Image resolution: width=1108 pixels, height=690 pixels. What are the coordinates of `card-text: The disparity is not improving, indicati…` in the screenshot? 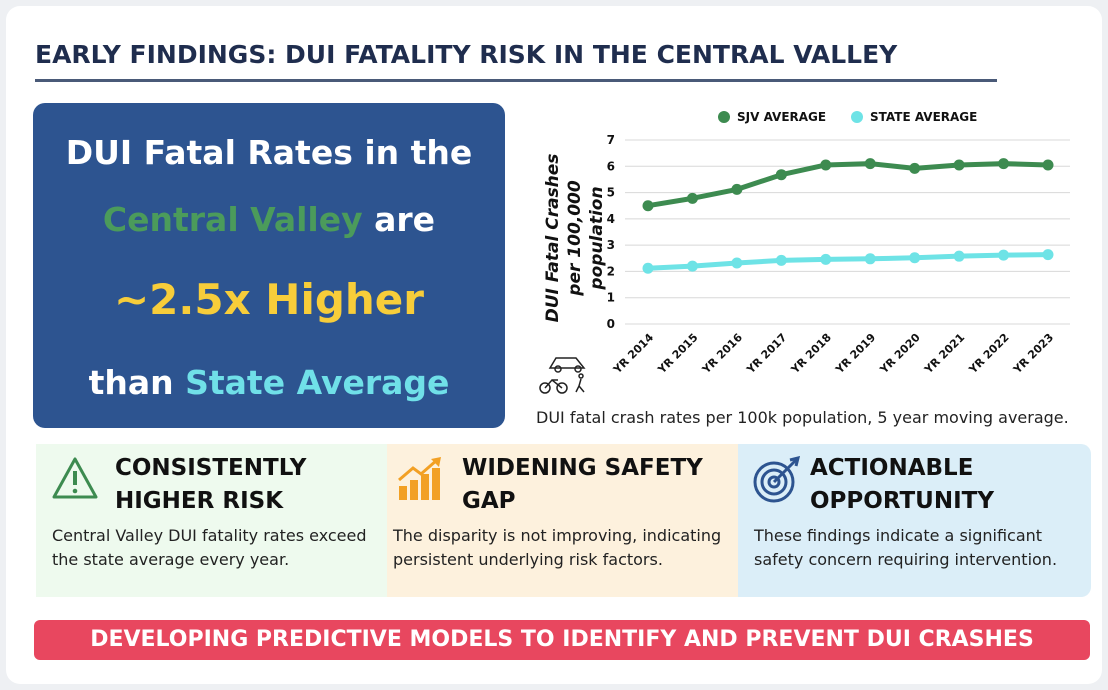 It's located at (557, 547).